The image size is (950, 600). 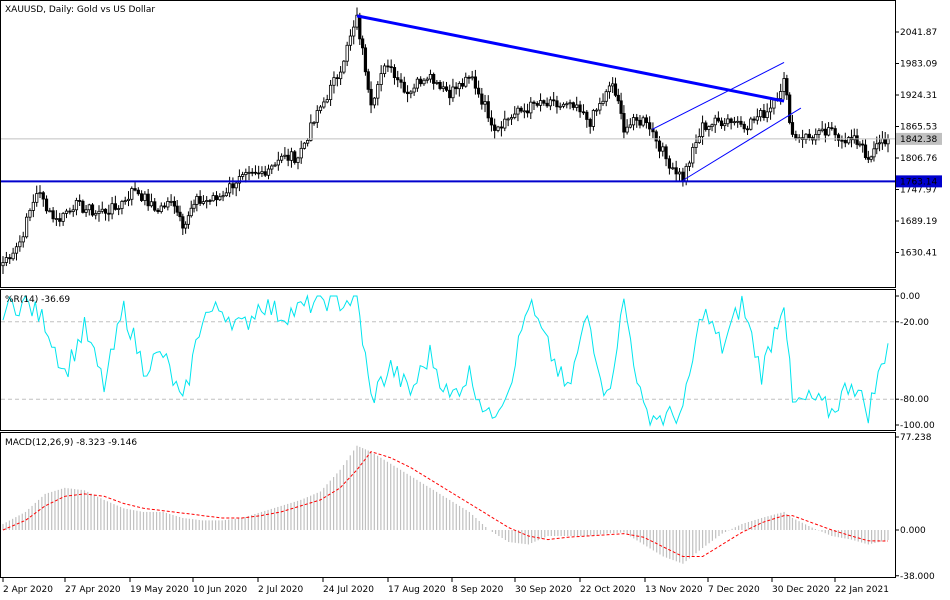 What do you see at coordinates (478, 590) in the screenshot?
I see `date-tick-label: 8 Sep 2020` at bounding box center [478, 590].